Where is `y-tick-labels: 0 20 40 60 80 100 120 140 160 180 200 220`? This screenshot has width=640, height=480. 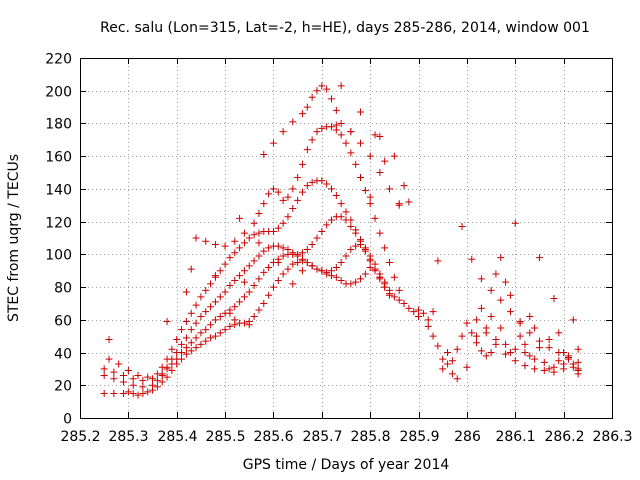
y-tick-labels: 0 20 40 60 80 100 120 140 160 180 200 220 is located at coordinates (58, 240).